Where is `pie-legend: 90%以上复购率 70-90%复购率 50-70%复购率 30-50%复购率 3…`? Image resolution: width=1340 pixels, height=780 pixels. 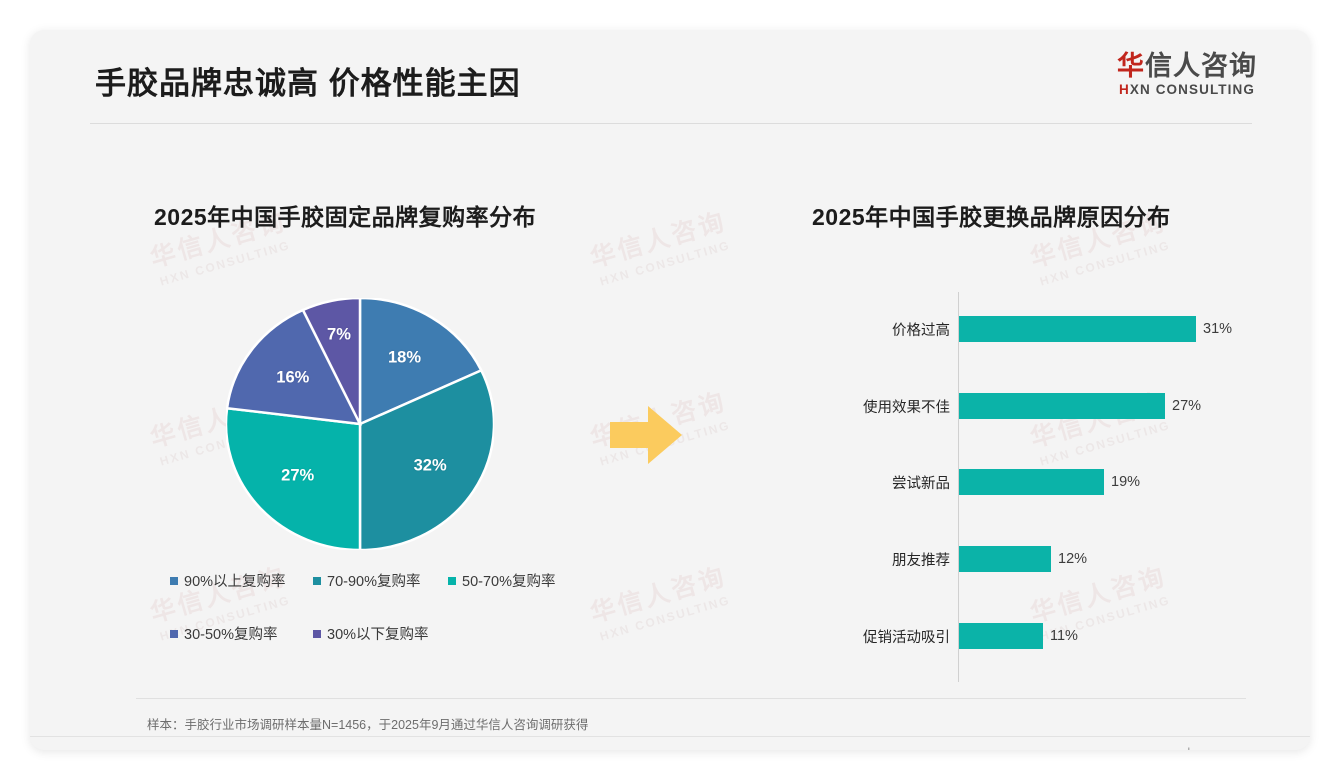
pie-legend: 90%以上复购率 70-90%复购率 50-70%复购率 30-50%复购率 3… is located at coordinates (385, 607).